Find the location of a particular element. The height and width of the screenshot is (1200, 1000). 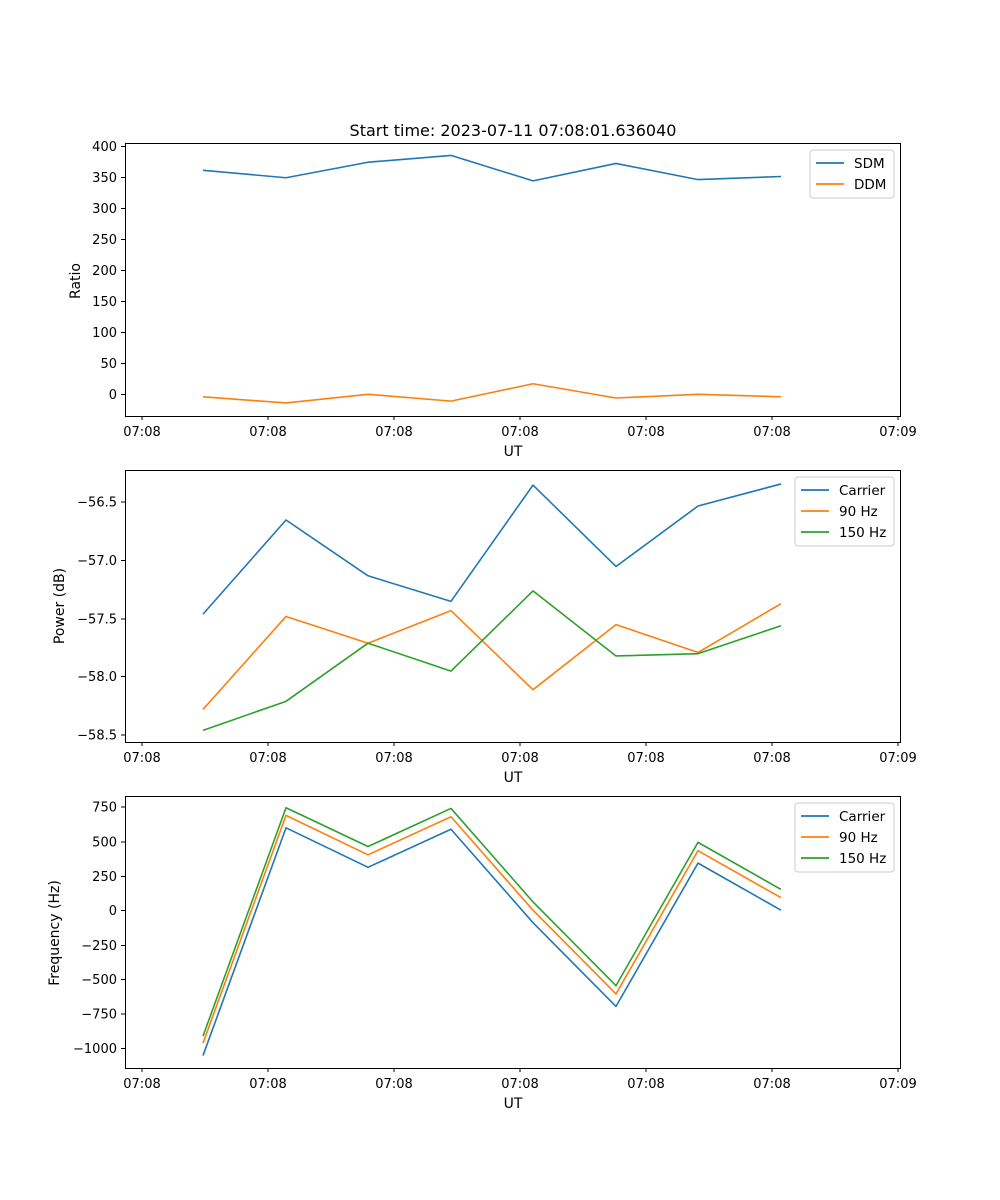

y-tick-label: 100 is located at coordinates (104, 333).